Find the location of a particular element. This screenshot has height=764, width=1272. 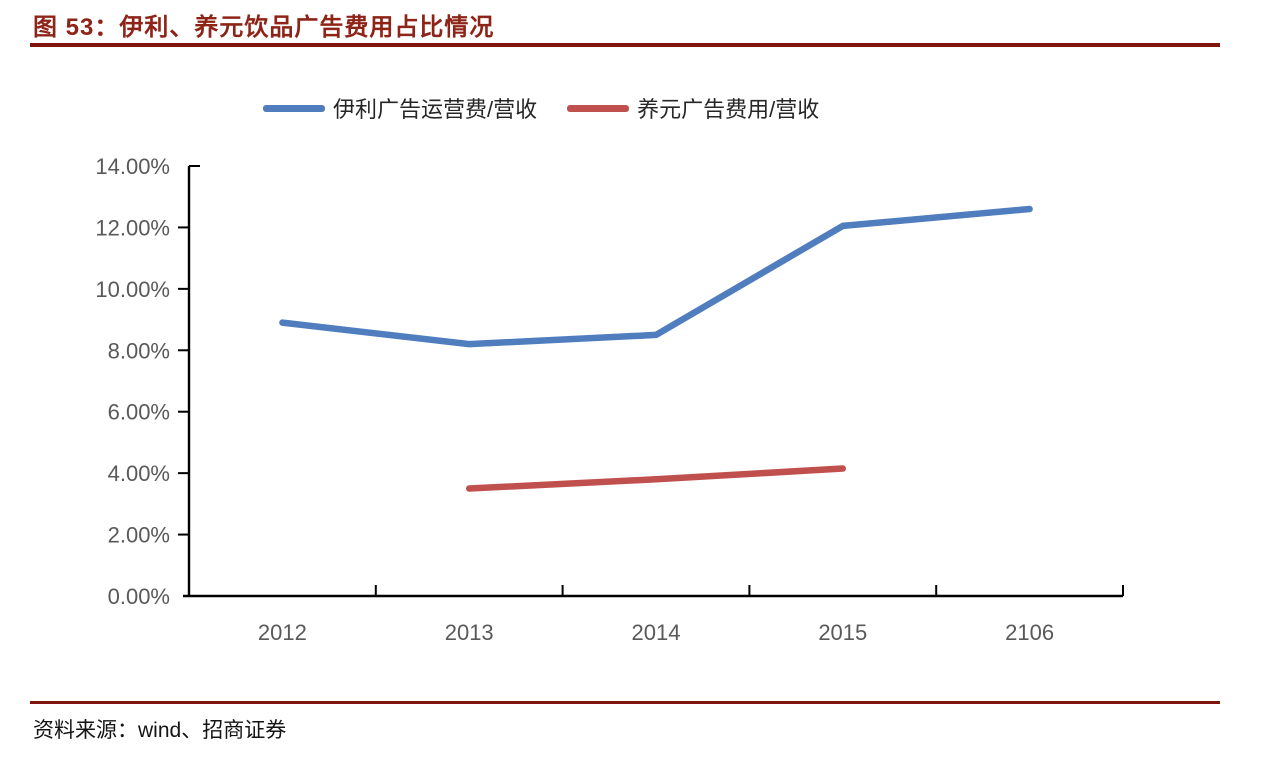

svg-text: 2012 is located at coordinates (282, 632).